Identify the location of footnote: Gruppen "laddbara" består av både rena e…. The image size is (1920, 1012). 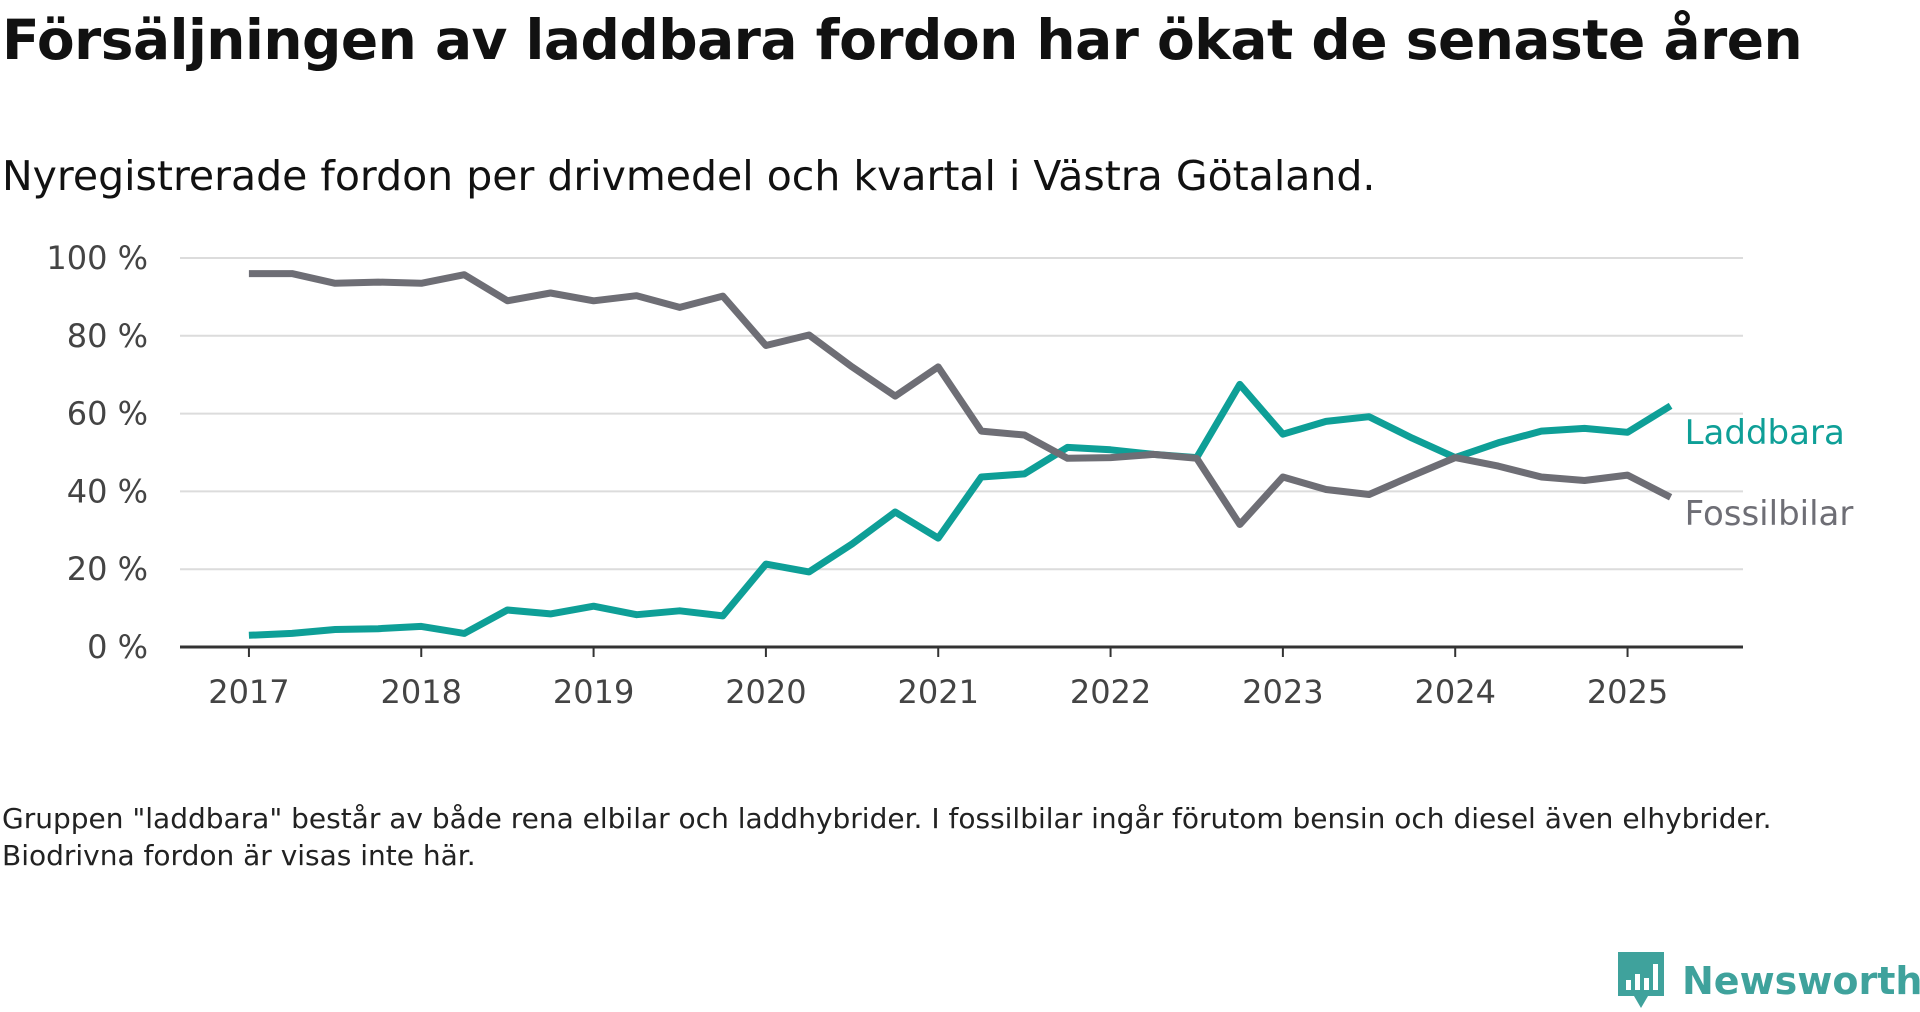
(887, 837).